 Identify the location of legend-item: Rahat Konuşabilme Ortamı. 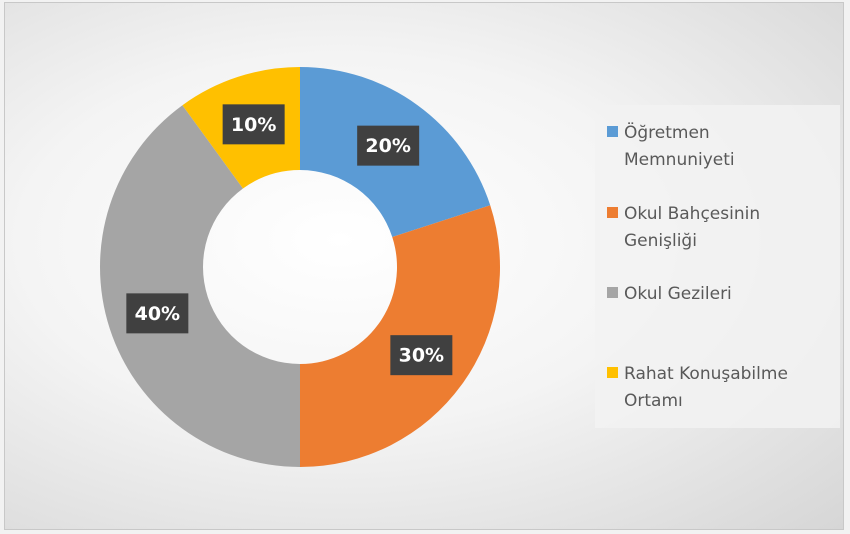
(703, 388).